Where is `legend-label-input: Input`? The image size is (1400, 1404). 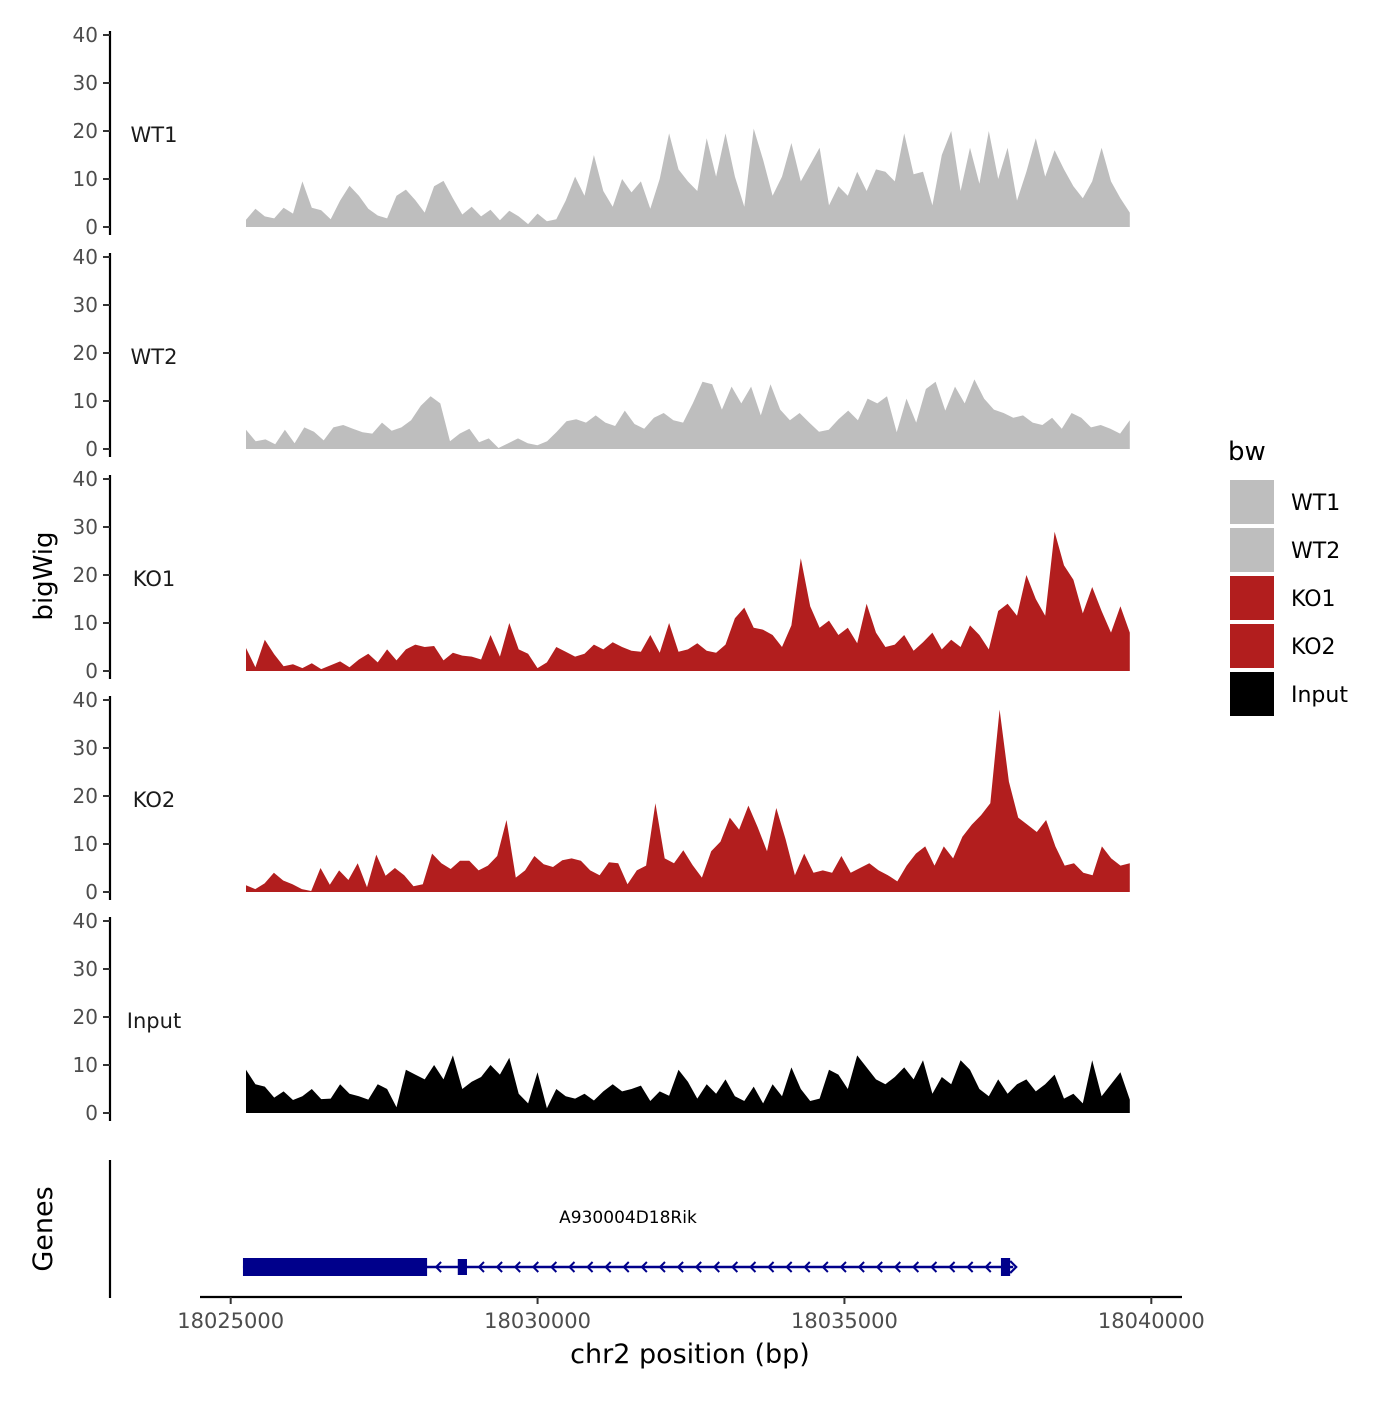 legend-label-input: Input is located at coordinates (1319, 695).